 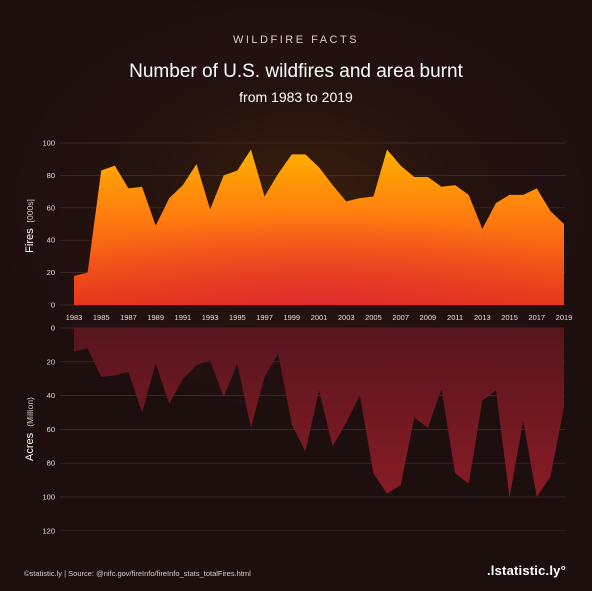 I want to click on fires-y-ticks: 0 20 40 60 80 100, so click(x=48, y=224).